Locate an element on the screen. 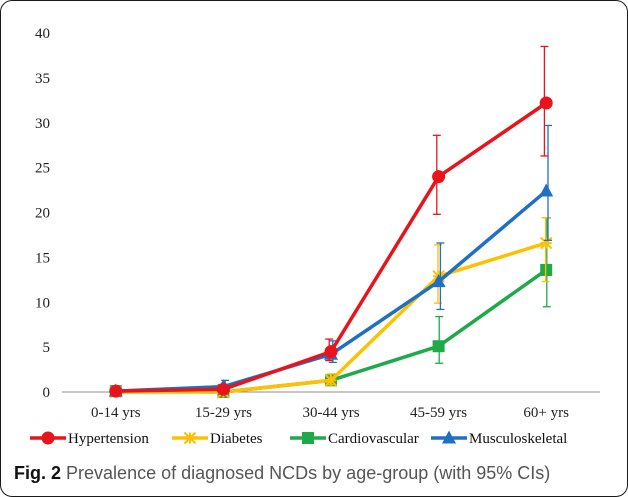  x-tick-label: 0-14 yrs is located at coordinates (116, 413).